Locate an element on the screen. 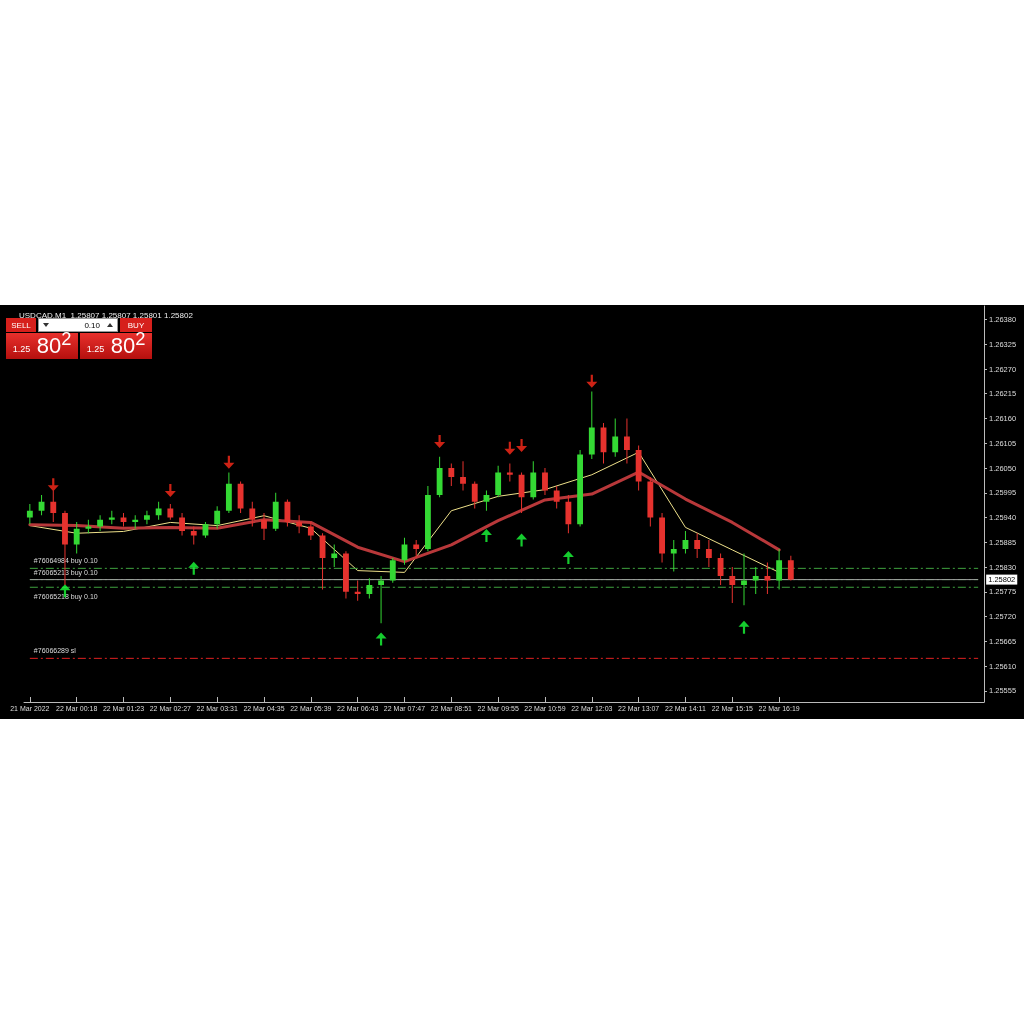  annotation: 0.10 is located at coordinates (92, 325).